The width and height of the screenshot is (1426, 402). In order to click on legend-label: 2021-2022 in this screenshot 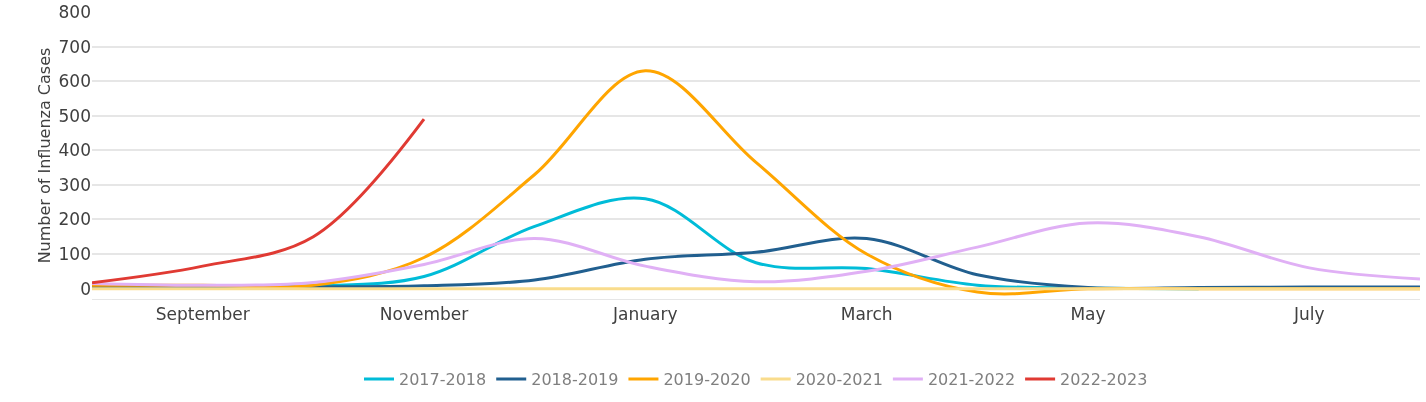, I will do `click(971, 380)`.